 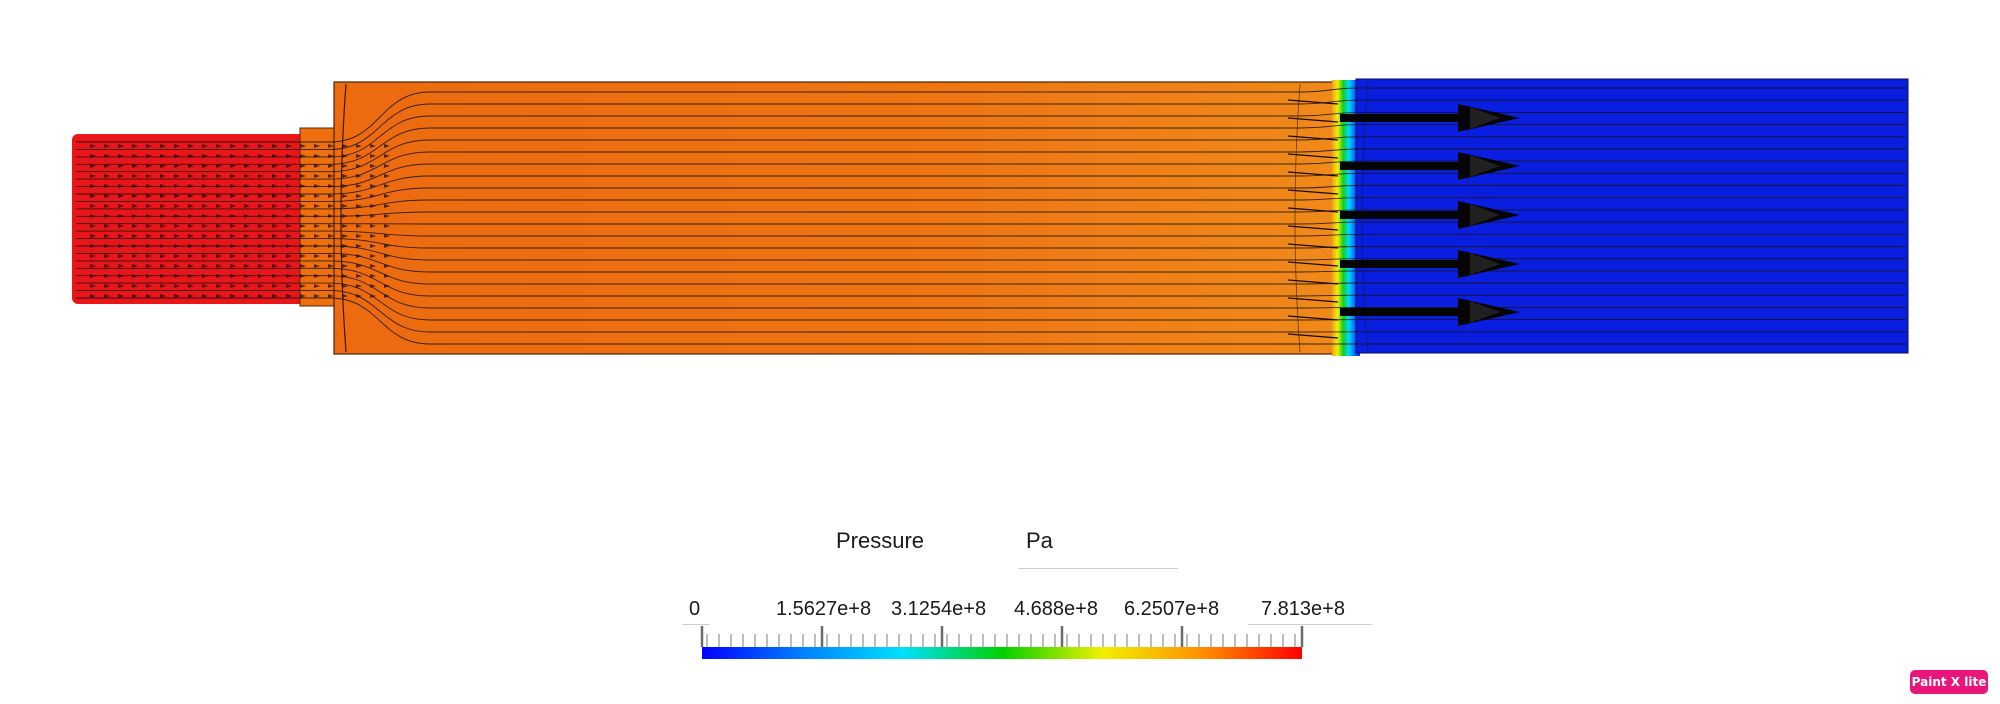 I want to click on outlet-arrow, so click(x=1430, y=166).